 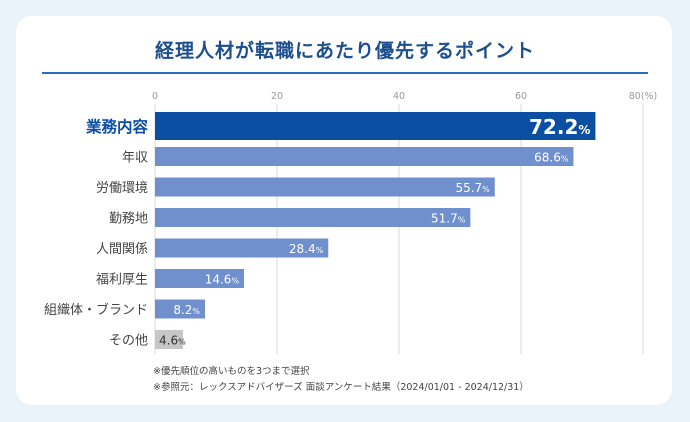 What do you see at coordinates (306, 249) in the screenshot?
I see `value-label: 28.4%` at bounding box center [306, 249].